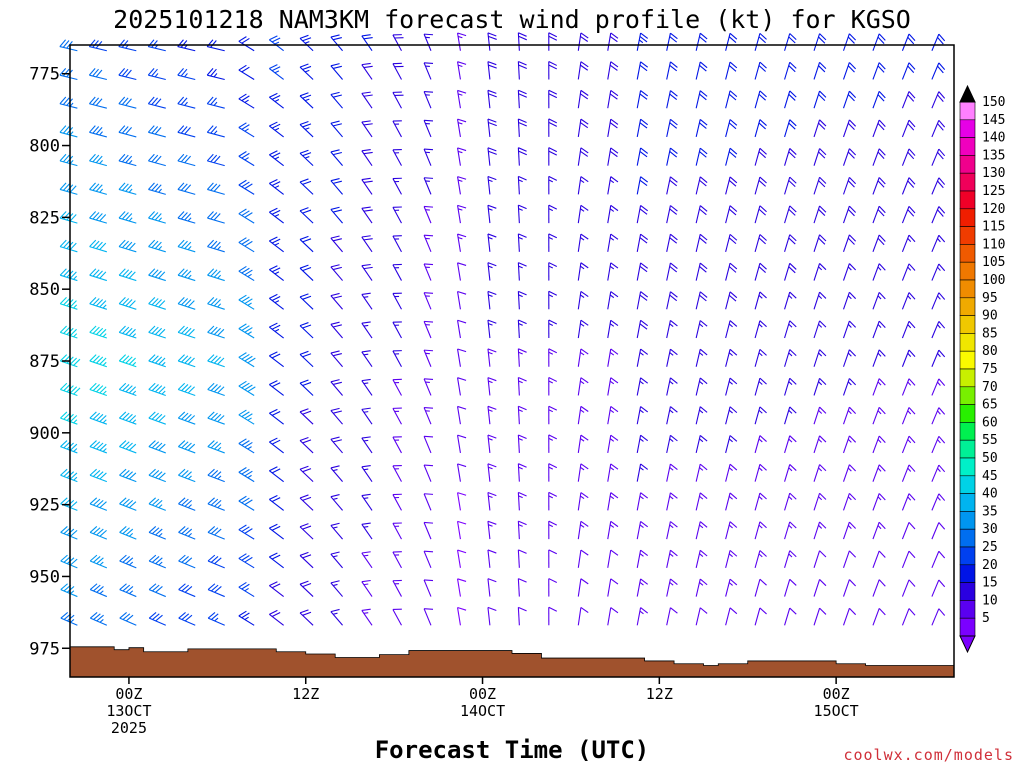 The image size is (1024, 768). What do you see at coordinates (512, 662) in the screenshot?
I see `surface-terrain` at bounding box center [512, 662].